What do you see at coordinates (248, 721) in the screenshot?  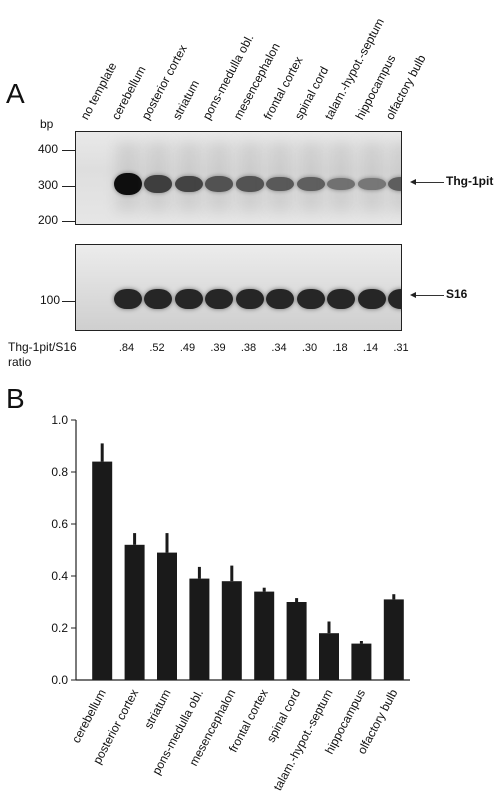 I see `x-tick-label: frontal cortex` at bounding box center [248, 721].